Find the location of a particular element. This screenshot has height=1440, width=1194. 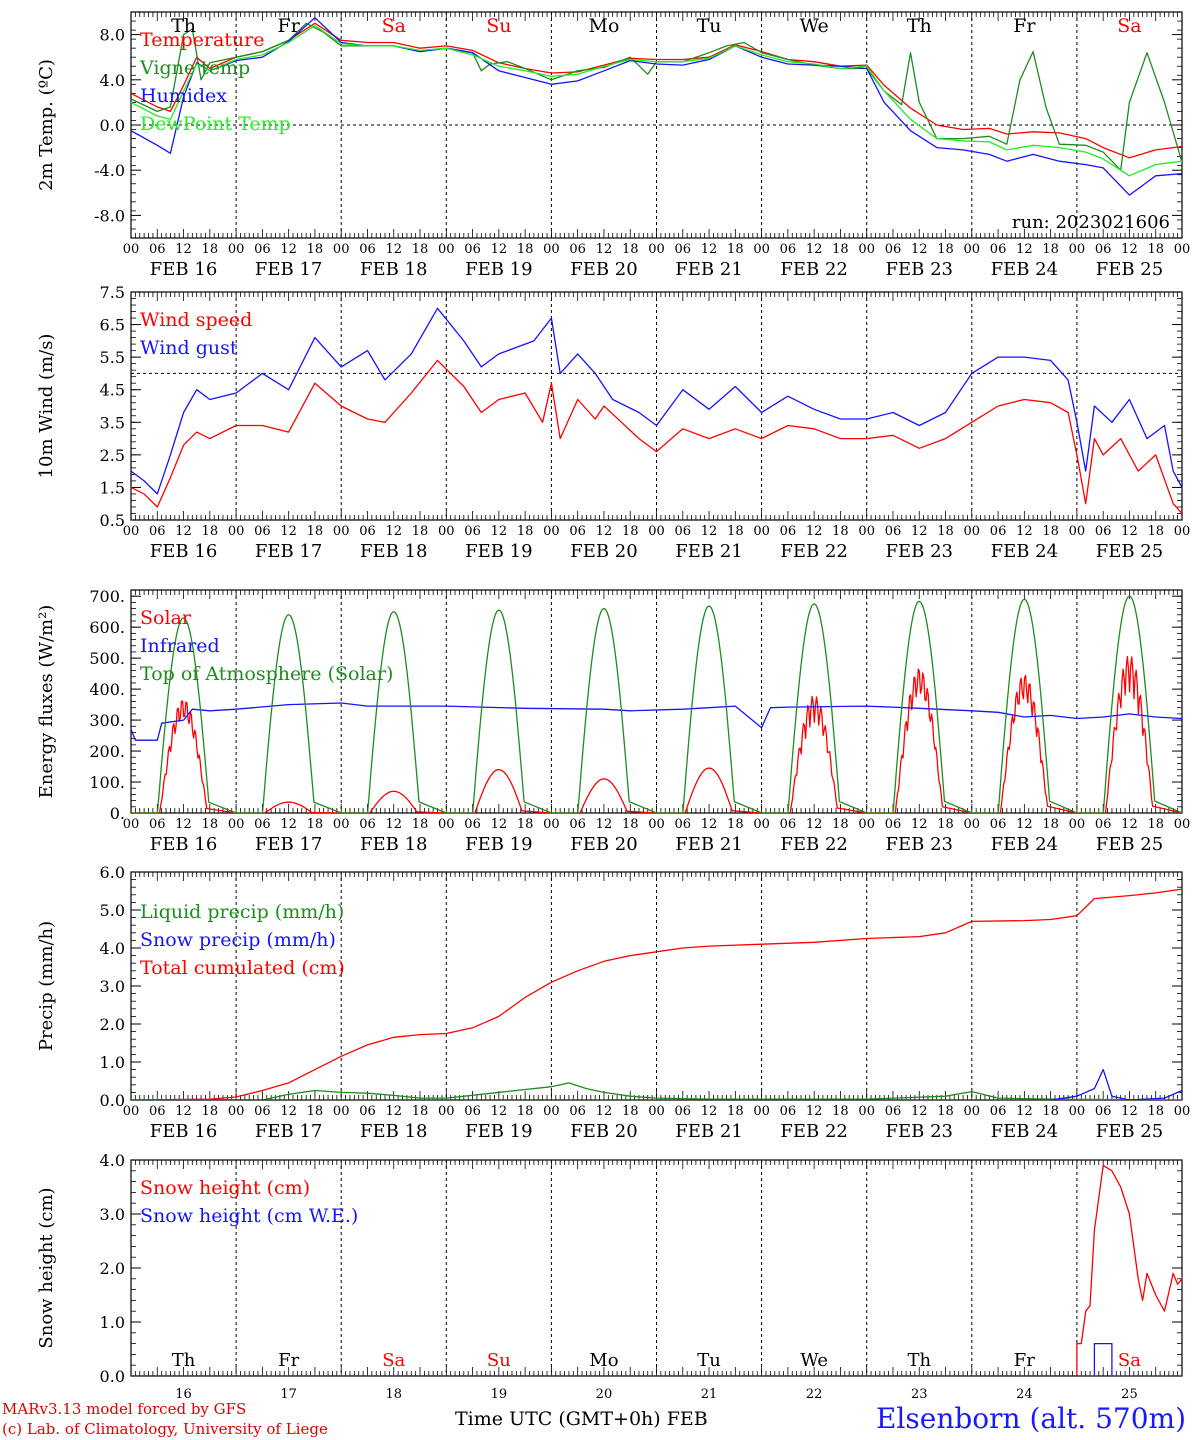

day-number-label: 23 is located at coordinates (919, 1394).